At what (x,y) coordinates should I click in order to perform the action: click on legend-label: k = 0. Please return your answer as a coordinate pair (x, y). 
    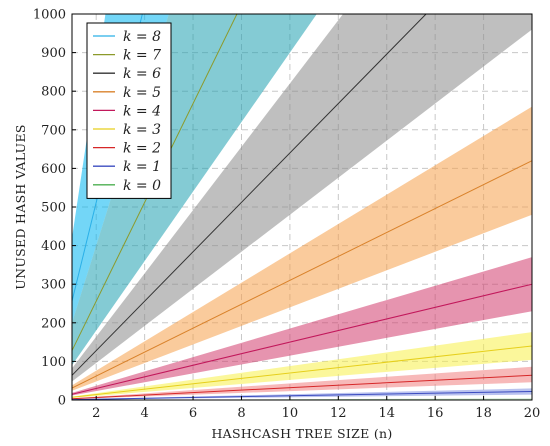
    Looking at the image, I should click on (142, 186).